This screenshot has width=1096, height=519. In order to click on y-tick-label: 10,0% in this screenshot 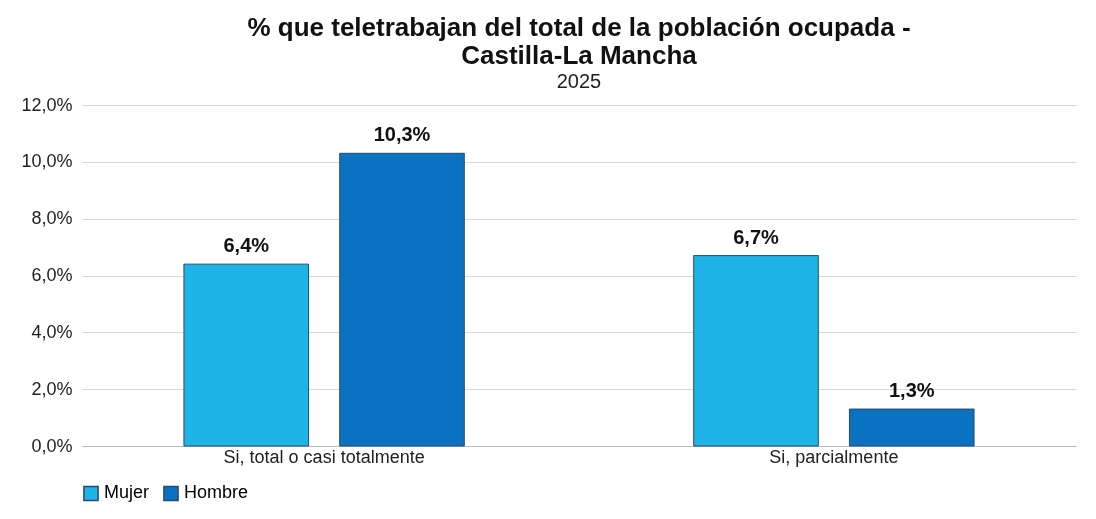, I will do `click(47, 161)`.